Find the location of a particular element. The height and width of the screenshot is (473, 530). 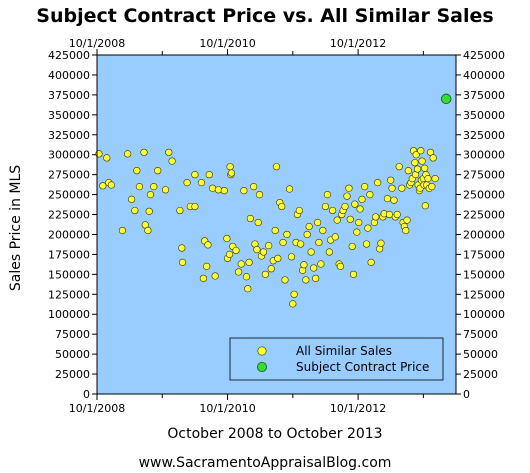

y-tick-label-left: 175000 is located at coordinates (69, 254).